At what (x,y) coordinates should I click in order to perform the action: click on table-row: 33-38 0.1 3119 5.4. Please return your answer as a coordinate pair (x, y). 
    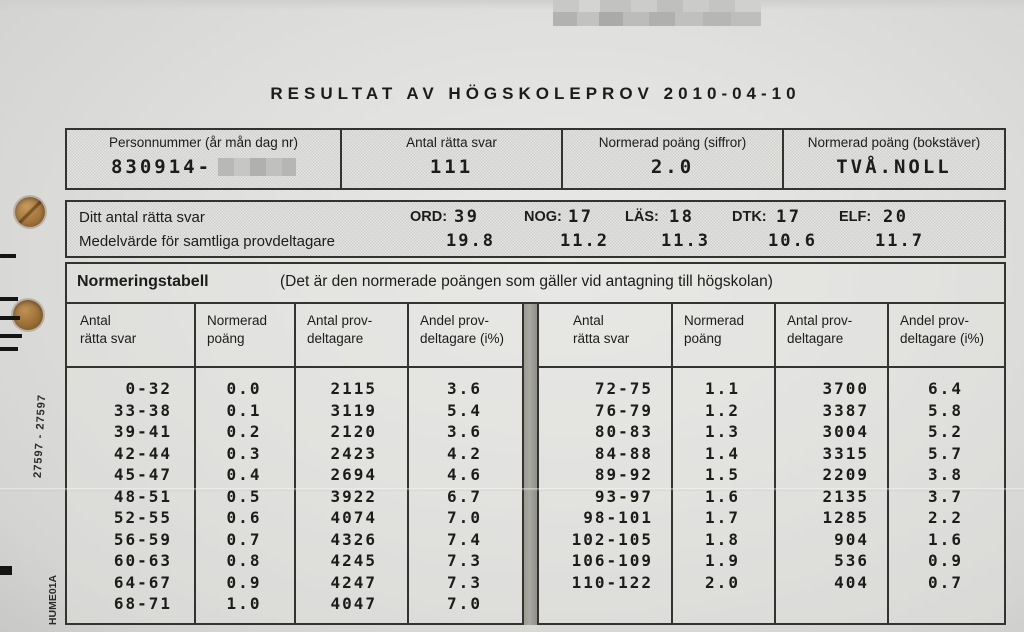
    Looking at the image, I should click on (294, 411).